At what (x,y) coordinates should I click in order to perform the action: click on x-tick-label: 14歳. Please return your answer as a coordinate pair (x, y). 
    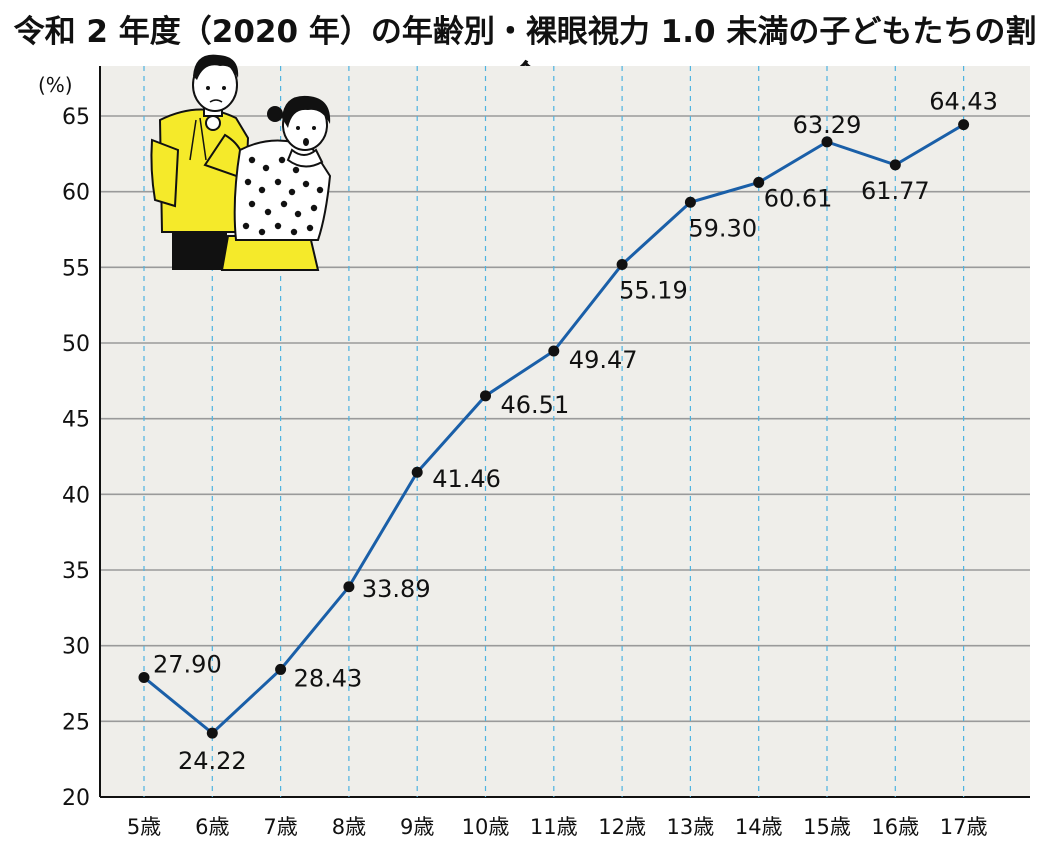
    Looking at the image, I should click on (759, 827).